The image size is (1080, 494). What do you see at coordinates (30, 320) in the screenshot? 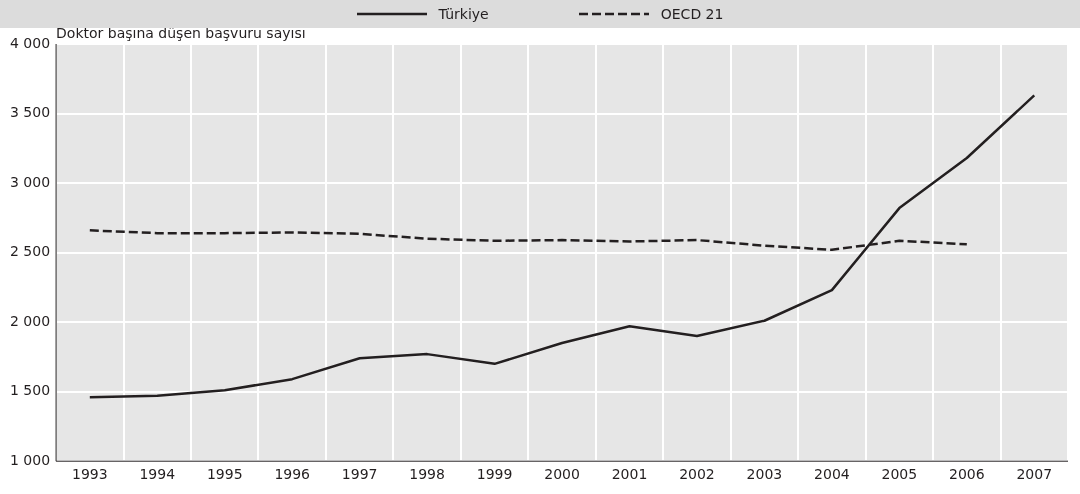
I see `y-tick-label: 2 000` at bounding box center [30, 320].